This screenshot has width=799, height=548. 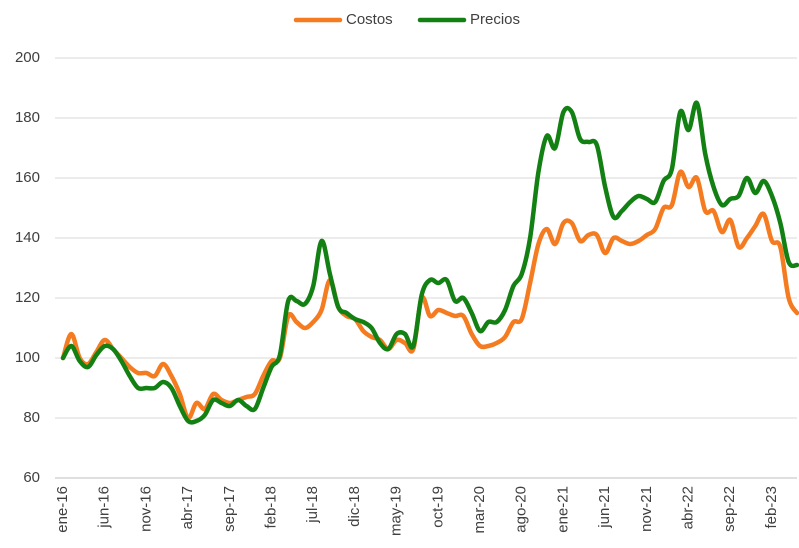 What do you see at coordinates (31, 477) in the screenshot?
I see `y-tick-label: 60` at bounding box center [31, 477].